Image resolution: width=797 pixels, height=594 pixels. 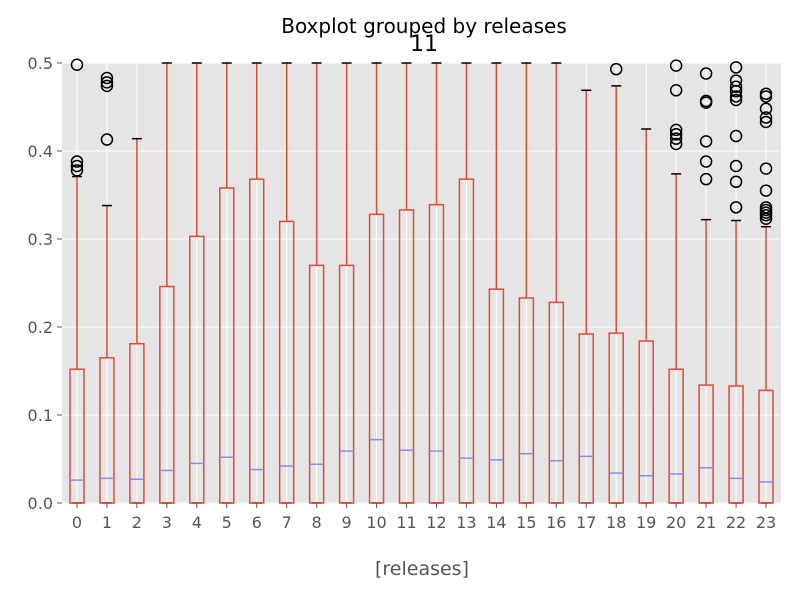 I want to click on x-axis-label: [releases], so click(x=422, y=569).